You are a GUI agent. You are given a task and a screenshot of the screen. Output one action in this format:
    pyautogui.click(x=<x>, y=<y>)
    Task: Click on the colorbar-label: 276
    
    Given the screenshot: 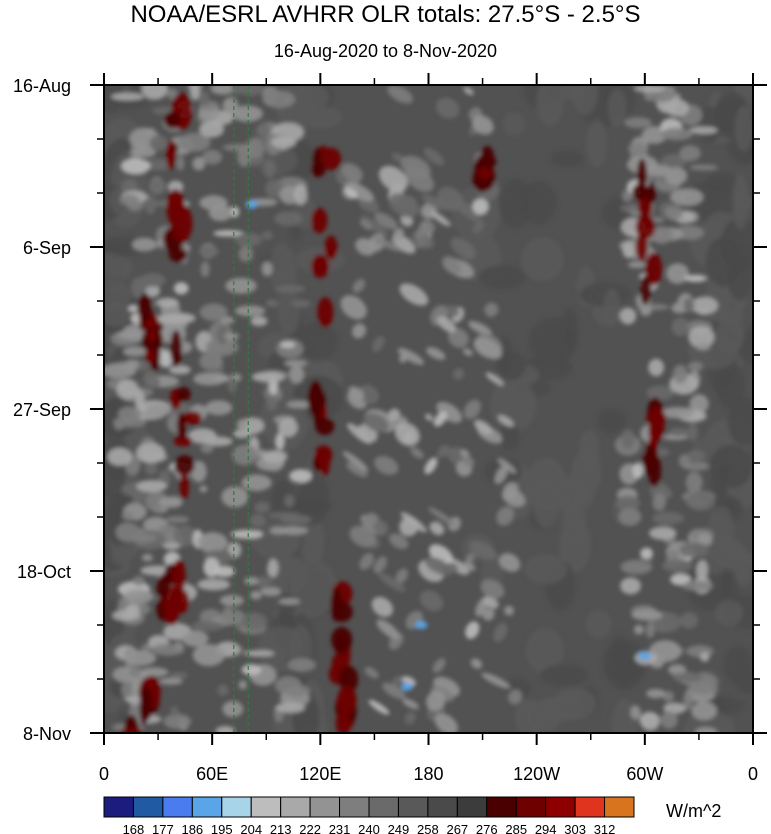 What is the action you would take?
    pyautogui.click(x=487, y=828)
    